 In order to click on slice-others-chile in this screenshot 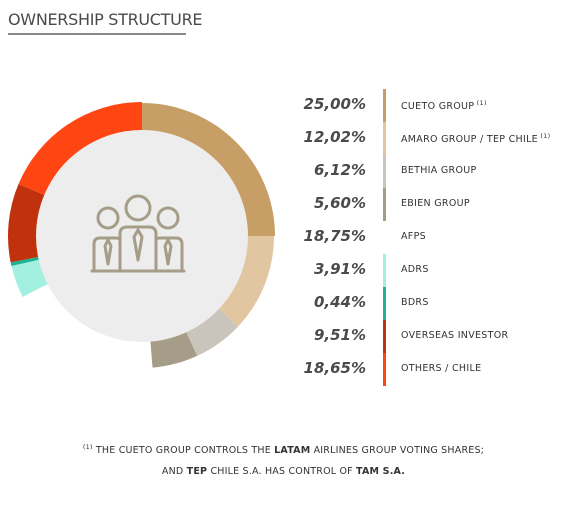, I will do `click(80, 148)`.